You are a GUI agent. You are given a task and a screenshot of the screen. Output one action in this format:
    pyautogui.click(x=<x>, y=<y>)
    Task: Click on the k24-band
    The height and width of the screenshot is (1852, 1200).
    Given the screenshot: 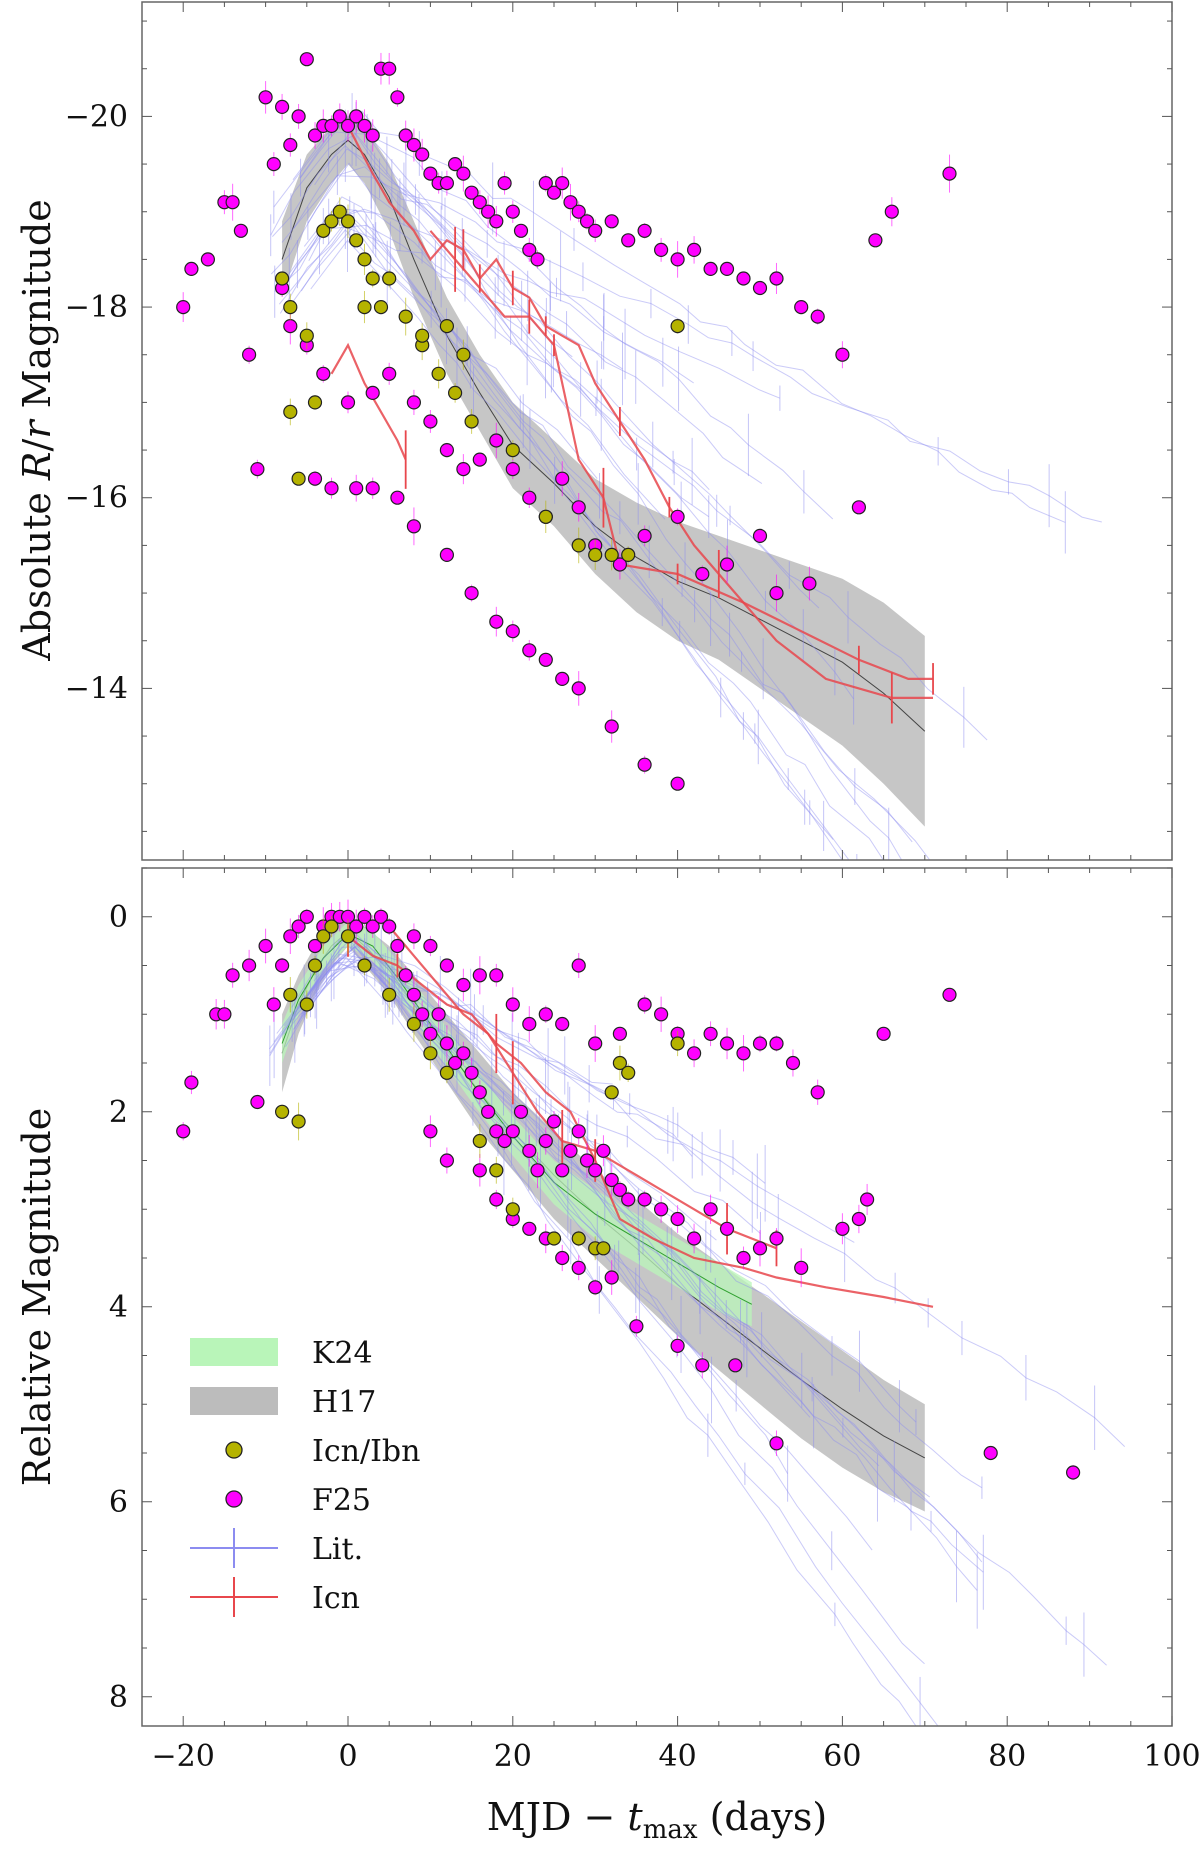 What is the action you would take?
    pyautogui.click(x=517, y=1124)
    